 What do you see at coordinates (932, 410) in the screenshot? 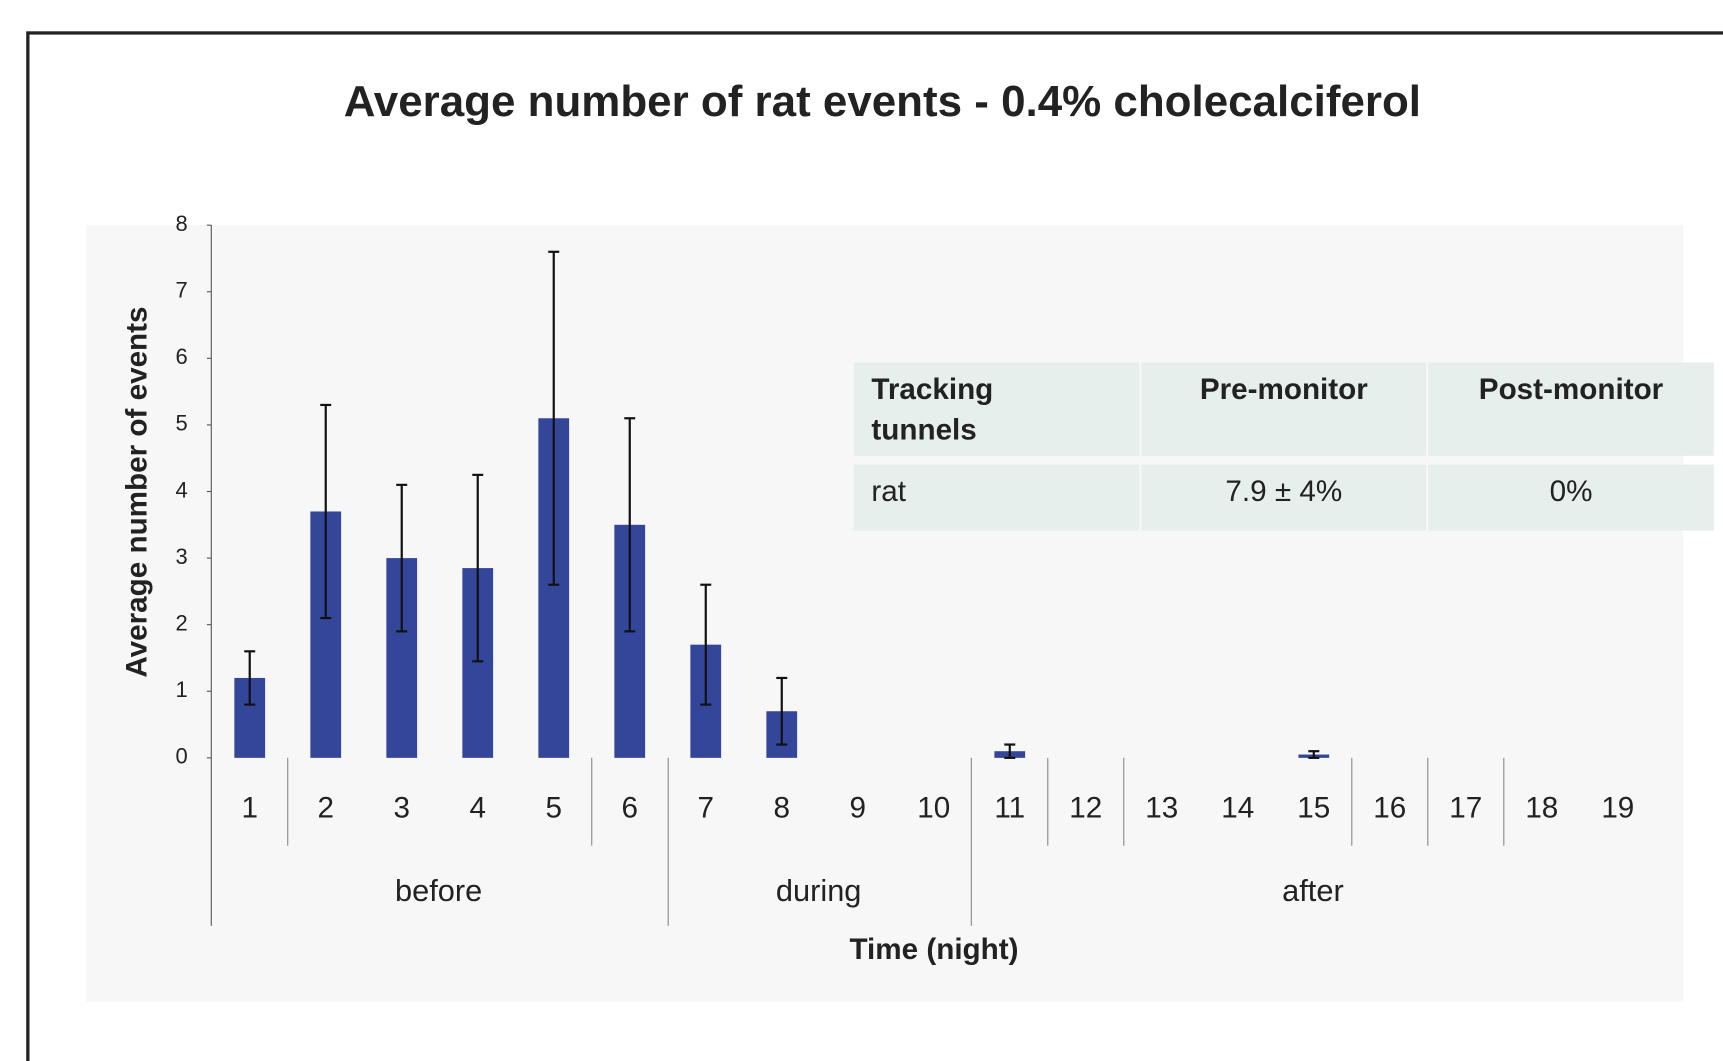
I see `table-header: Tracking tunnels` at bounding box center [932, 410].